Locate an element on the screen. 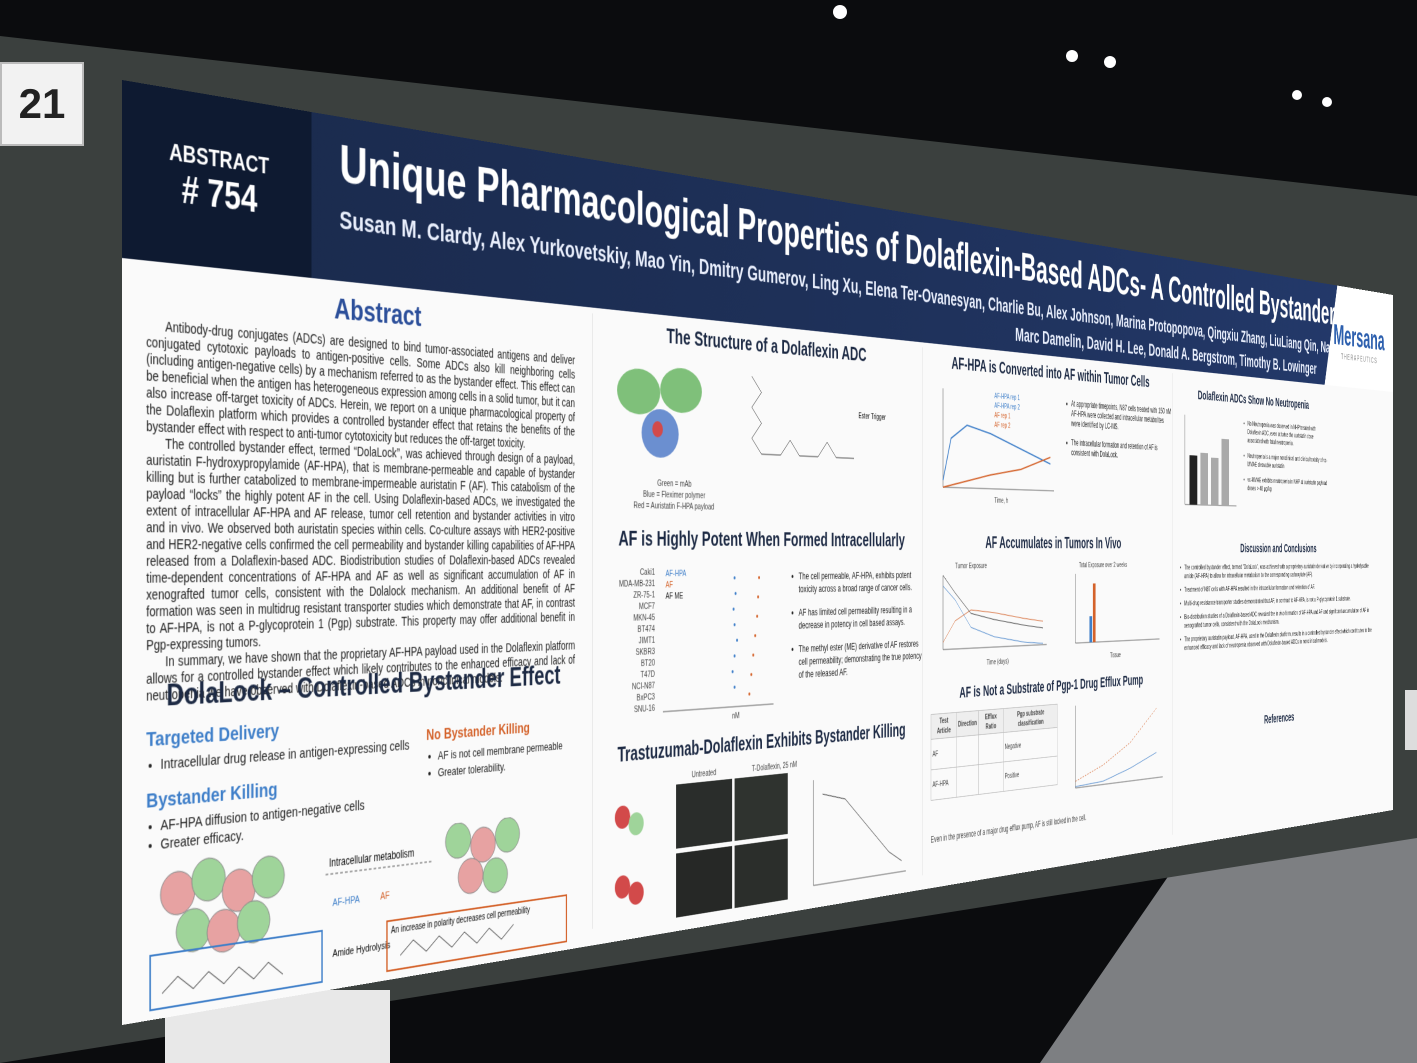 This screenshot has height=1063, width=1417. cell-icons is located at coordinates (629, 855).